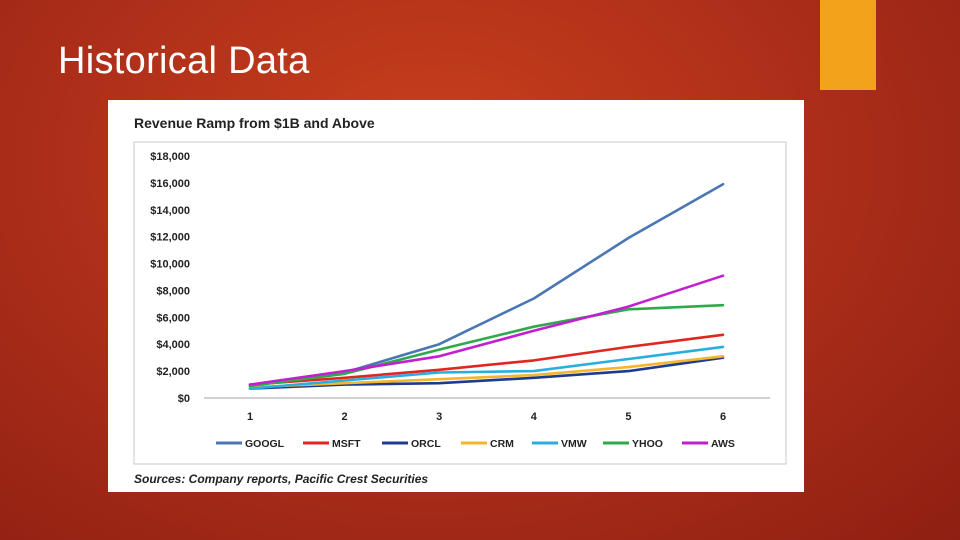 This screenshot has width=960, height=540. What do you see at coordinates (170, 265) in the screenshot?
I see `y-tick-label: $10,000` at bounding box center [170, 265].